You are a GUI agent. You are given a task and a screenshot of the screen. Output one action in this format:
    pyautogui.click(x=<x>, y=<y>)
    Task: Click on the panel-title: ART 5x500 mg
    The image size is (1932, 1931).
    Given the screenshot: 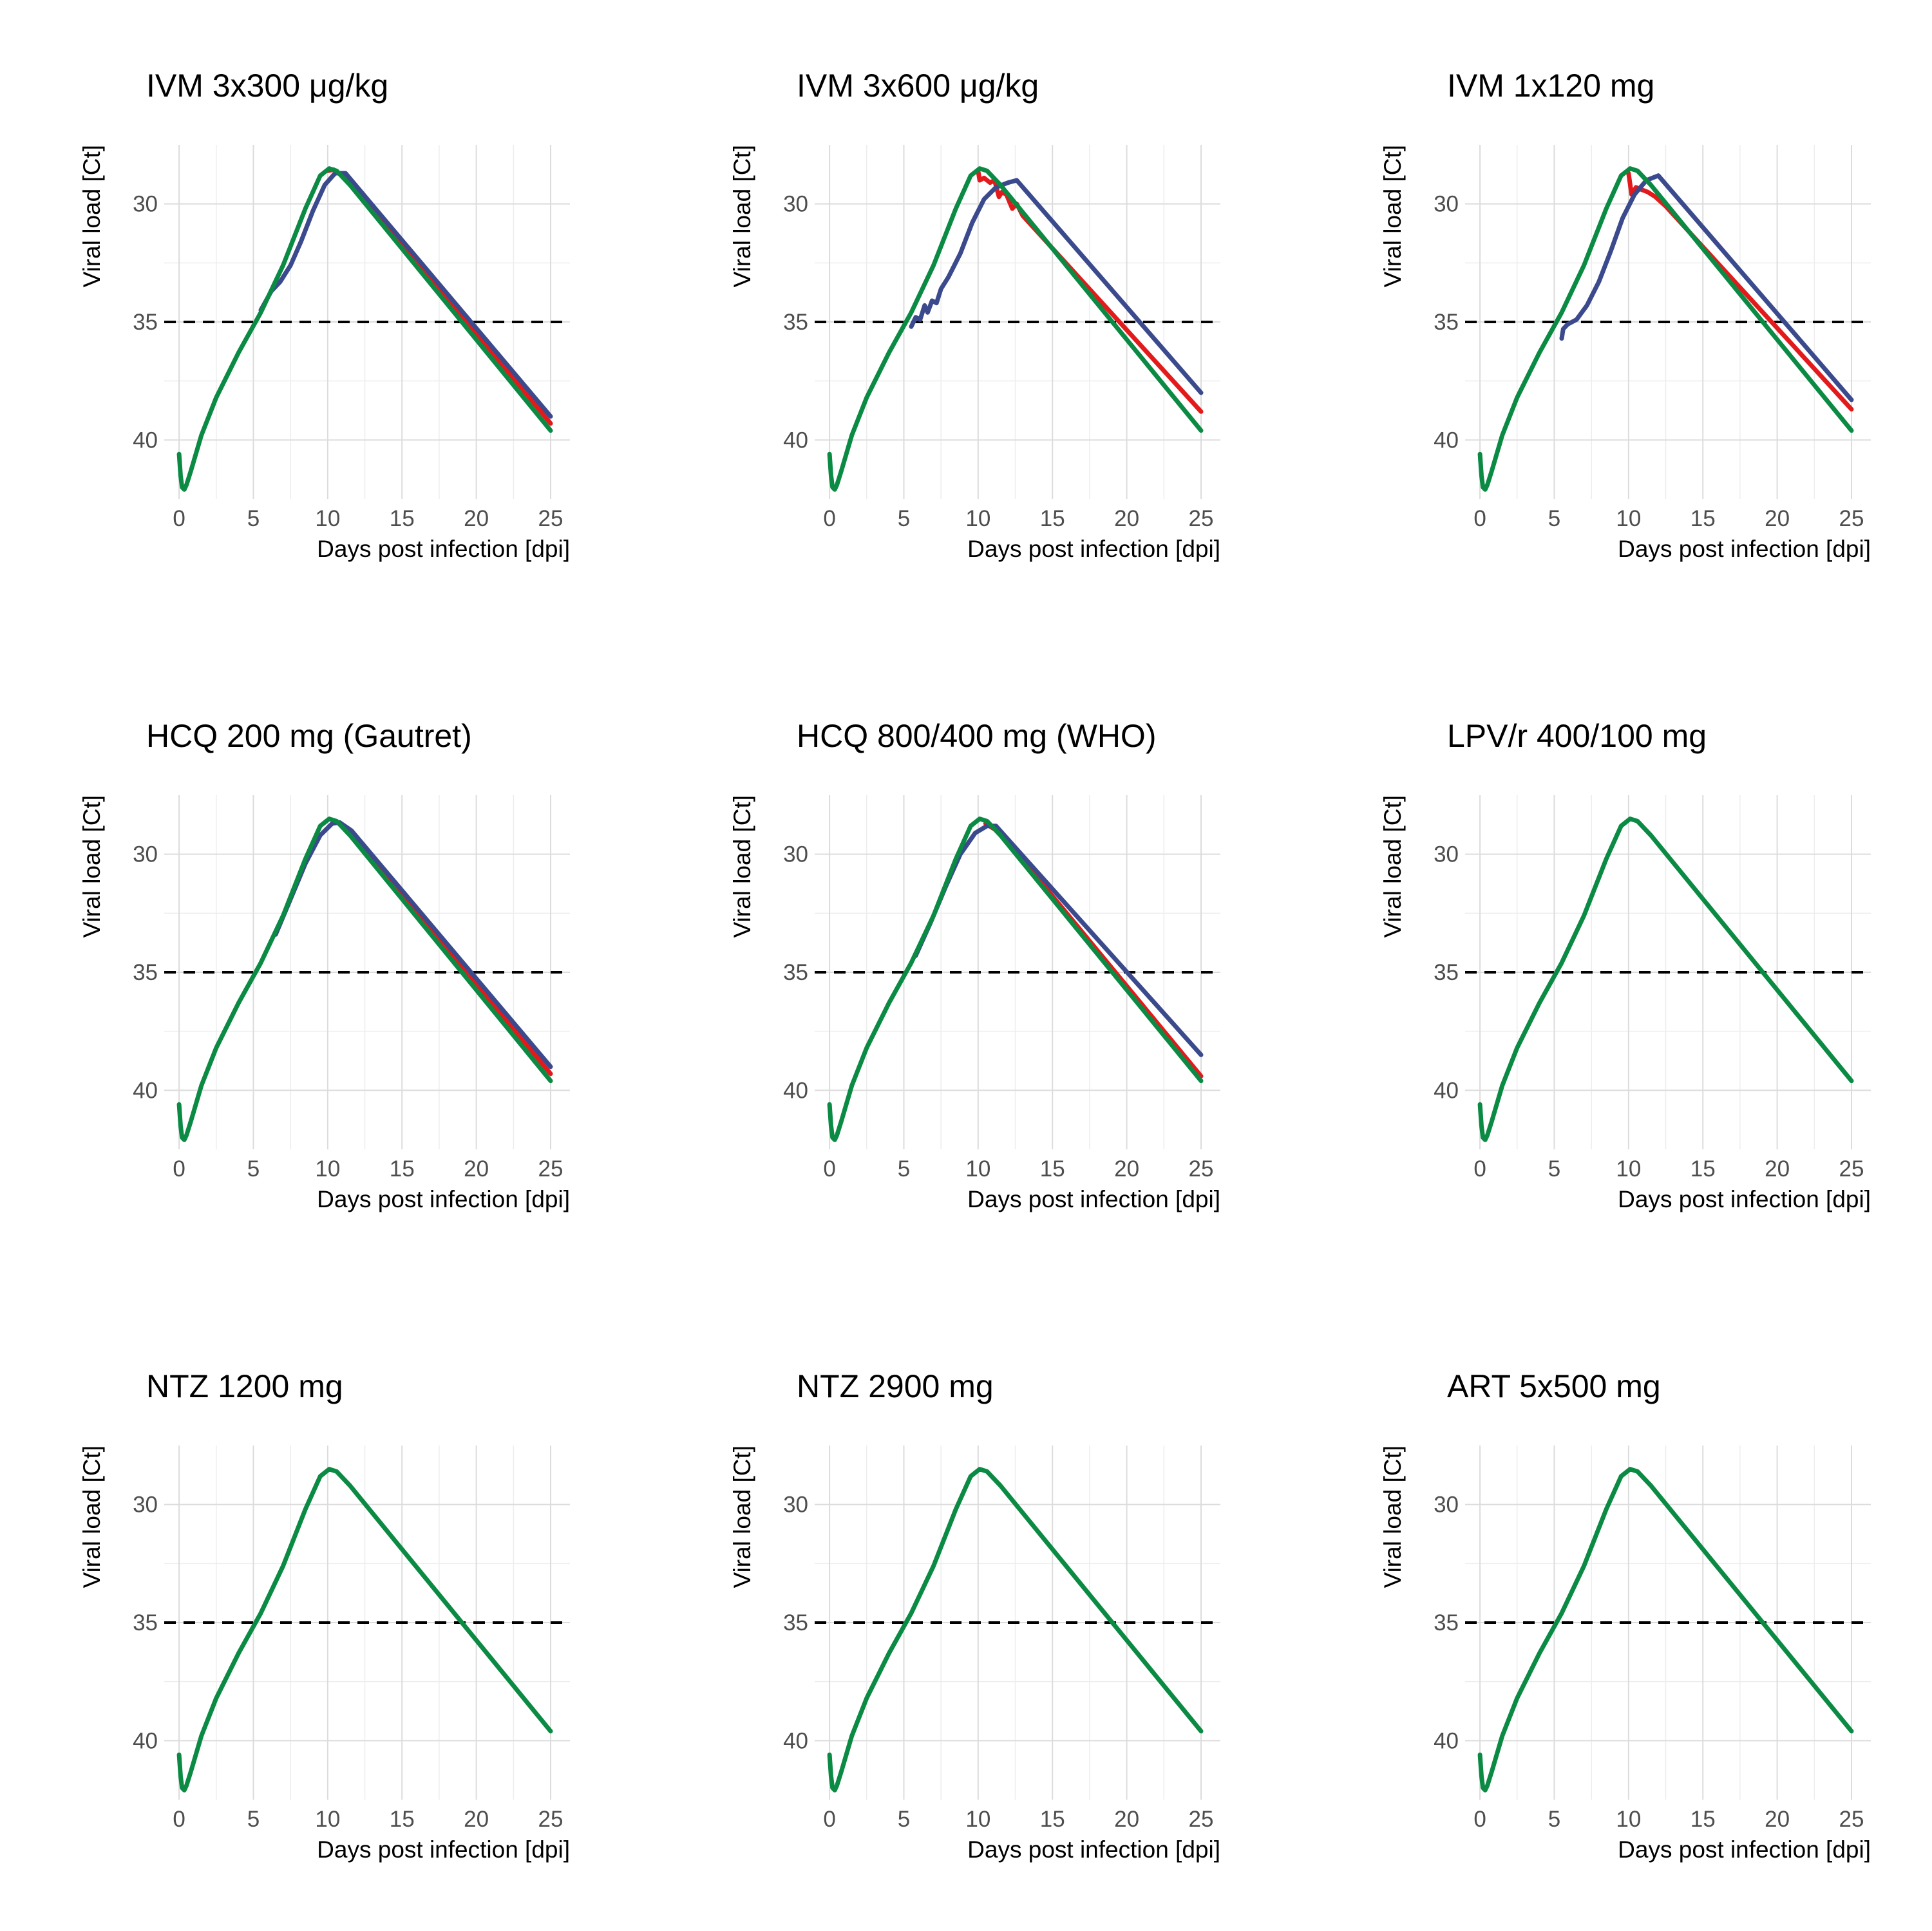 What is the action you would take?
    pyautogui.click(x=1554, y=1386)
    